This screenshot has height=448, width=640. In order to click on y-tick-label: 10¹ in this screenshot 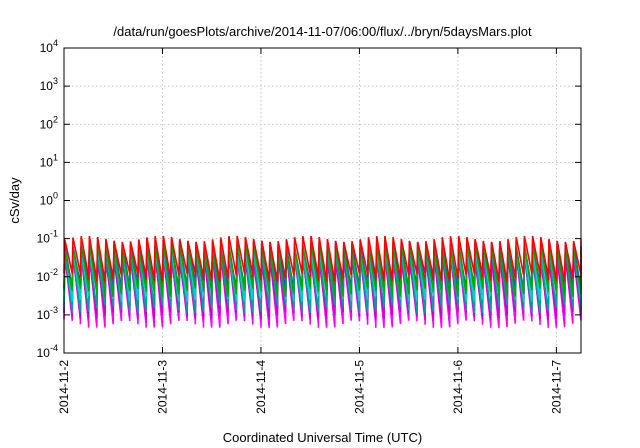, I will do `click(49, 160)`.